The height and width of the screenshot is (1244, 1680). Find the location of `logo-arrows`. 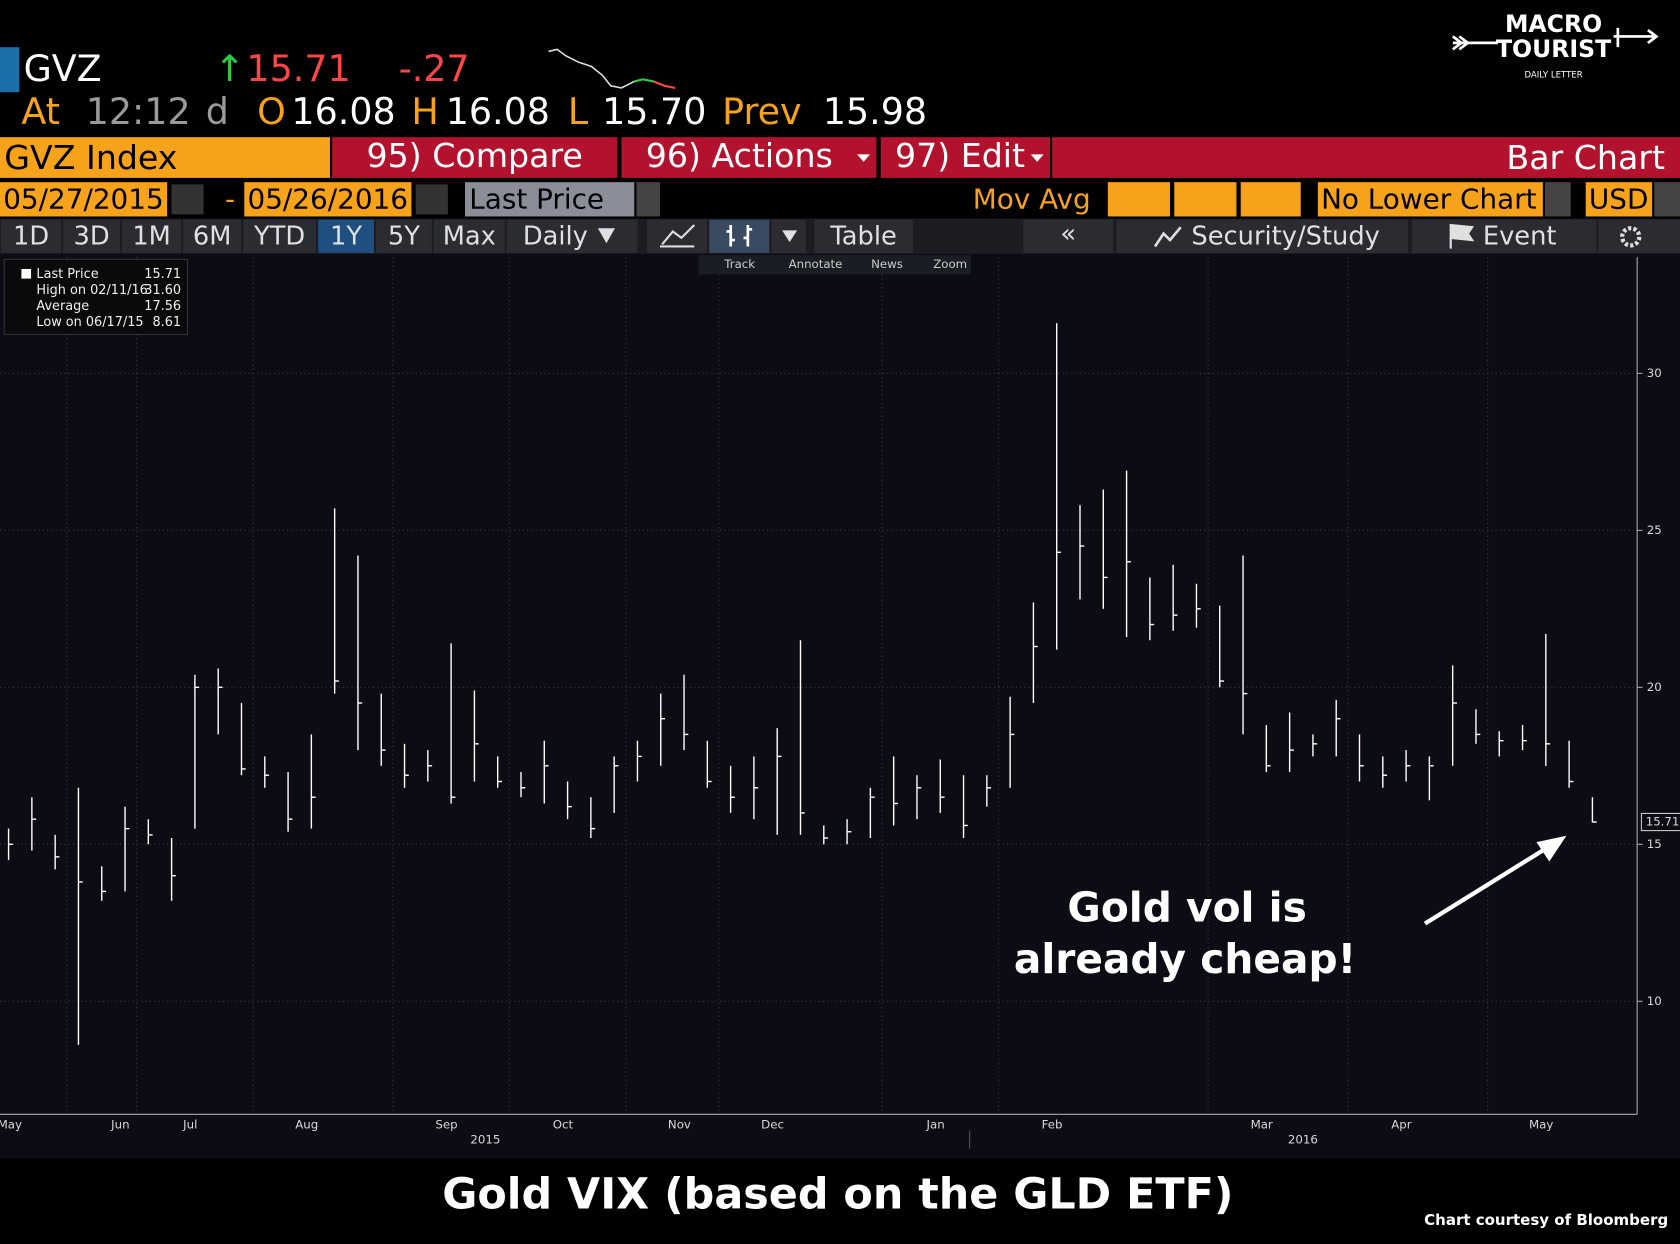

logo-arrows is located at coordinates (1555, 39).